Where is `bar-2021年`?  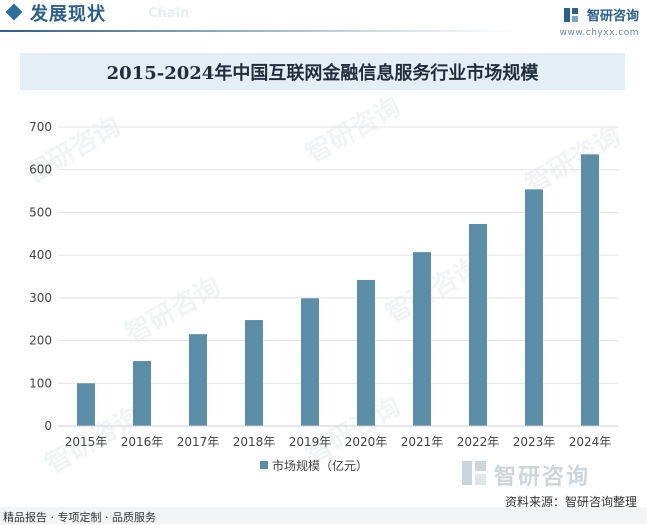 bar-2021年 is located at coordinates (422, 339).